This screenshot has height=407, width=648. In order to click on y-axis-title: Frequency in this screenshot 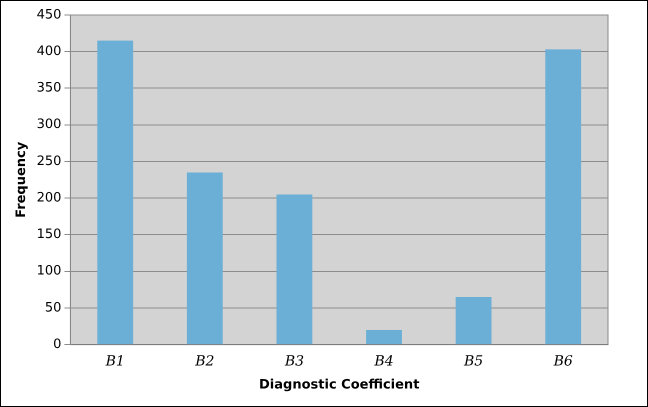, I will do `click(22, 179)`.